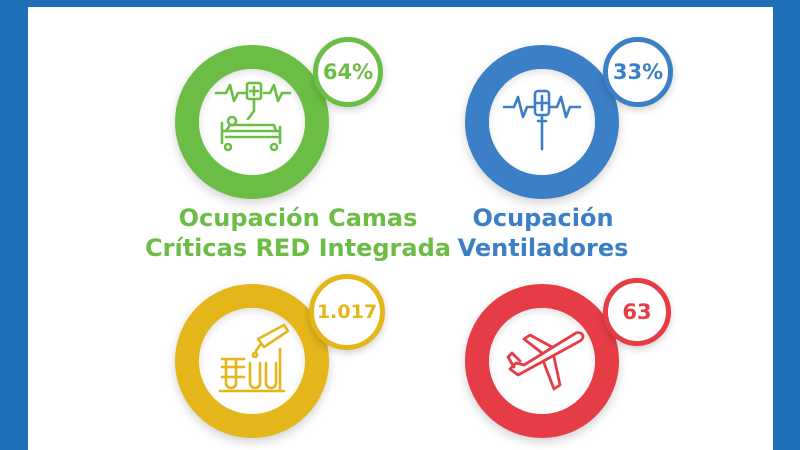 This screenshot has width=800, height=450. I want to click on value-flights: 63, so click(637, 312).